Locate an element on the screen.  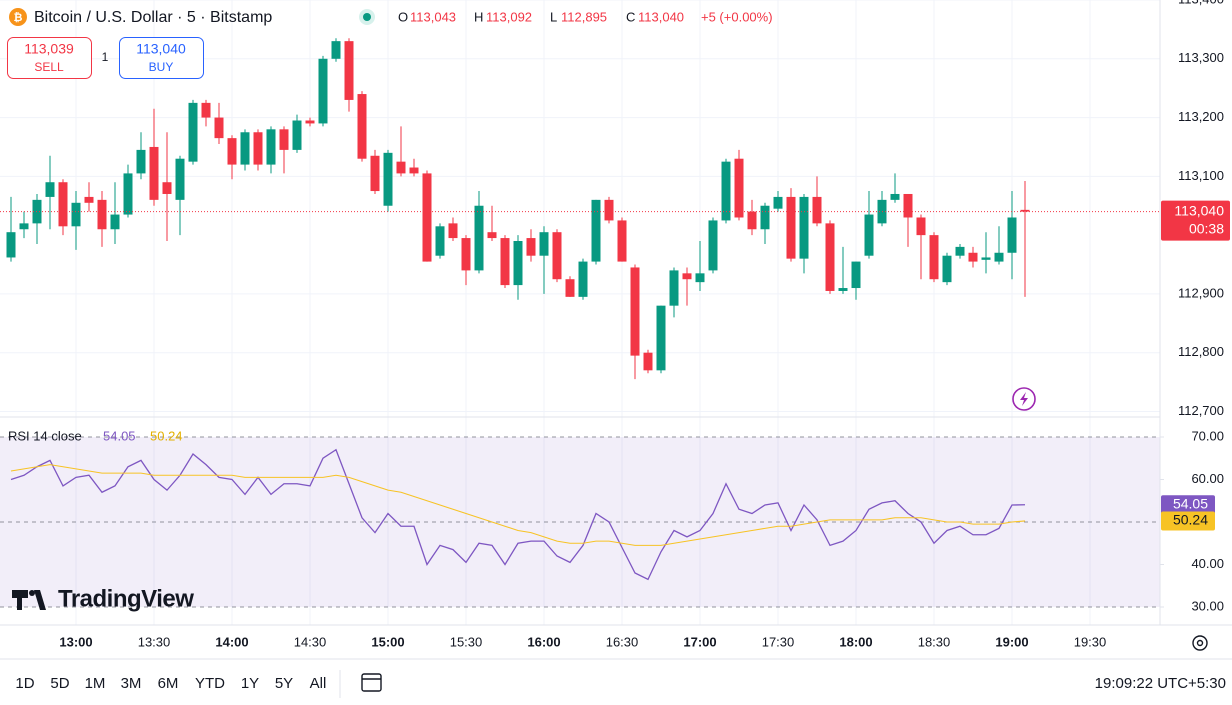
logo-text: TradingView is located at coordinates (126, 598).